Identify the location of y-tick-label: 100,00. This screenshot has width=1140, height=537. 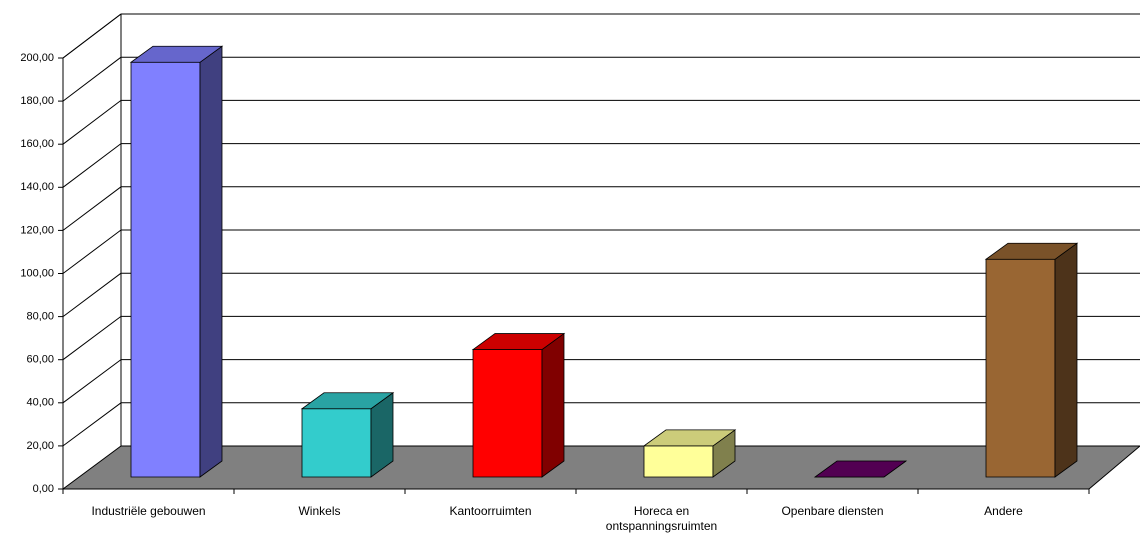
(37, 273).